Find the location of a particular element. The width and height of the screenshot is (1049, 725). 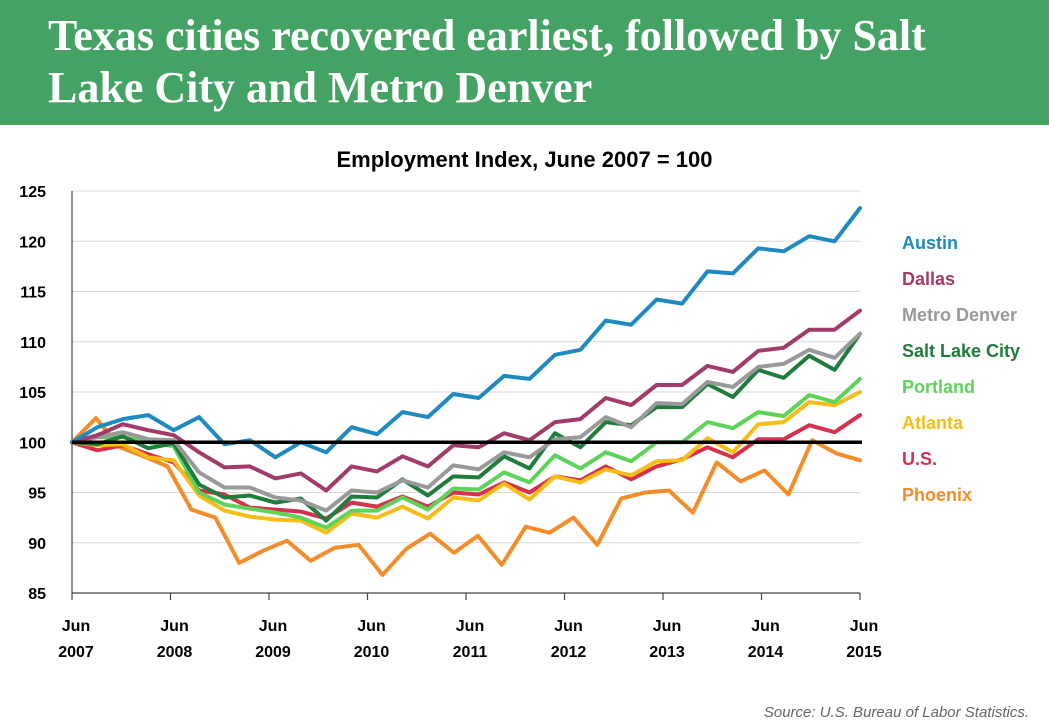

x-tick-label-year: 2013 is located at coordinates (667, 652).